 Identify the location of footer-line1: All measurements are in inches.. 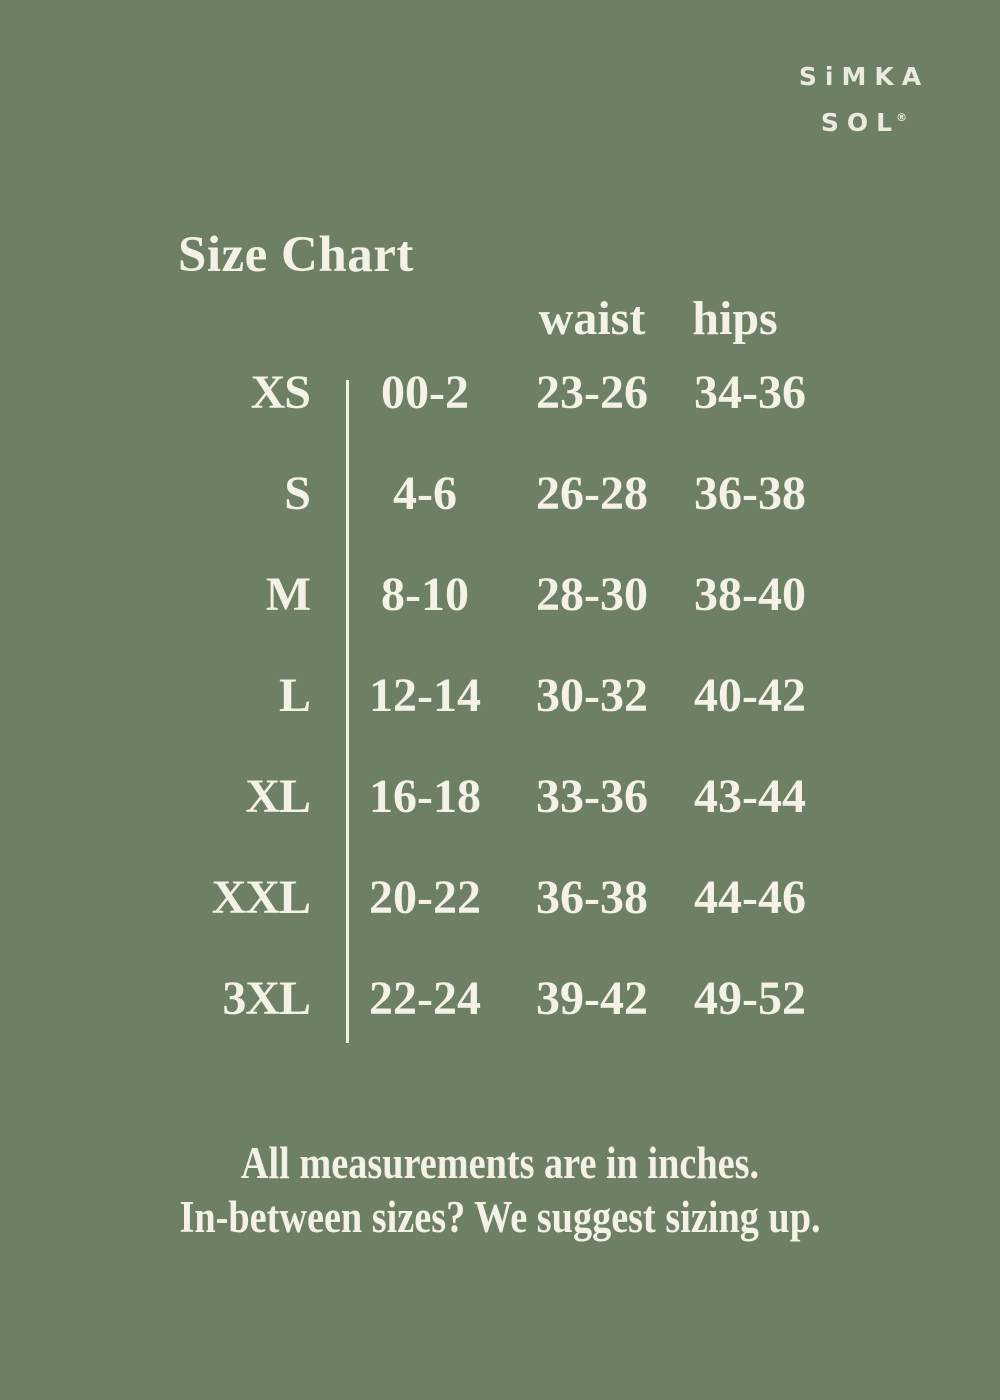
(500, 1163).